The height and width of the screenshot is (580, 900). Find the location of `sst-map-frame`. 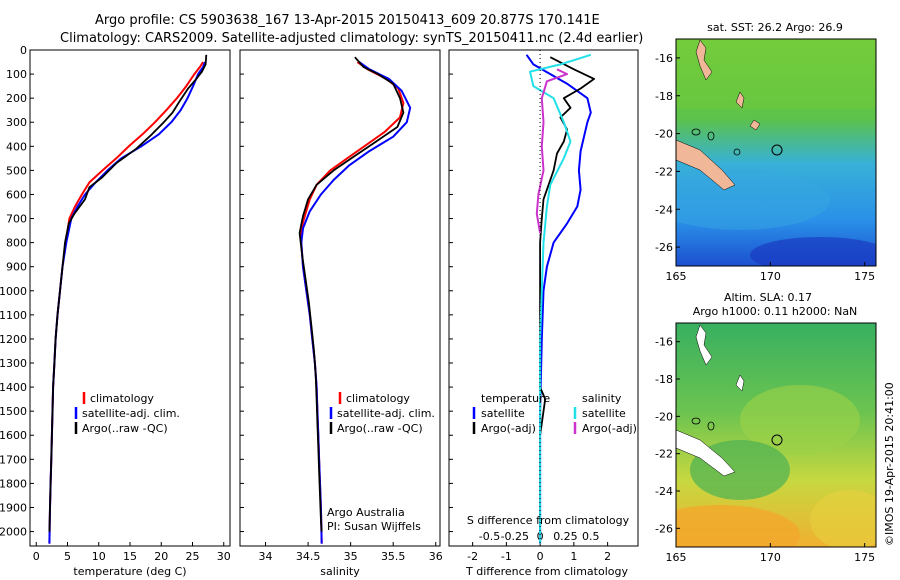

sst-map-frame is located at coordinates (776, 152).